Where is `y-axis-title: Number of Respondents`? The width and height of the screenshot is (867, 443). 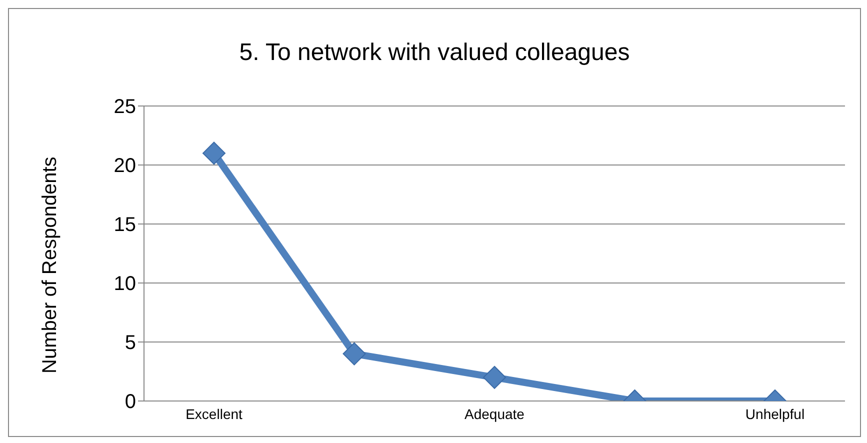
y-axis-title: Number of Respondents is located at coordinates (50, 265).